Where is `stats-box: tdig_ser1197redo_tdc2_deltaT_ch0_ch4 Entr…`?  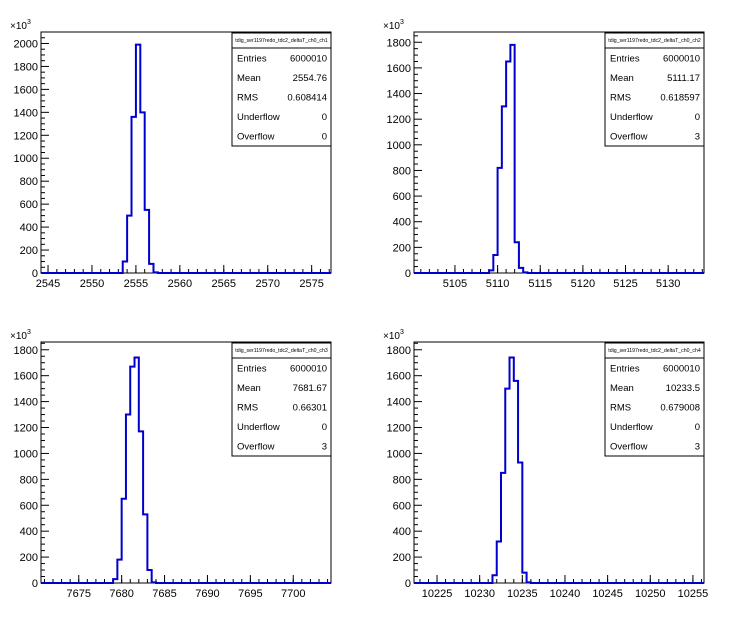
stats-box: tdig_ser1197redo_tdc2_deltaT_ch0_ch4 Entr… is located at coordinates (654, 399).